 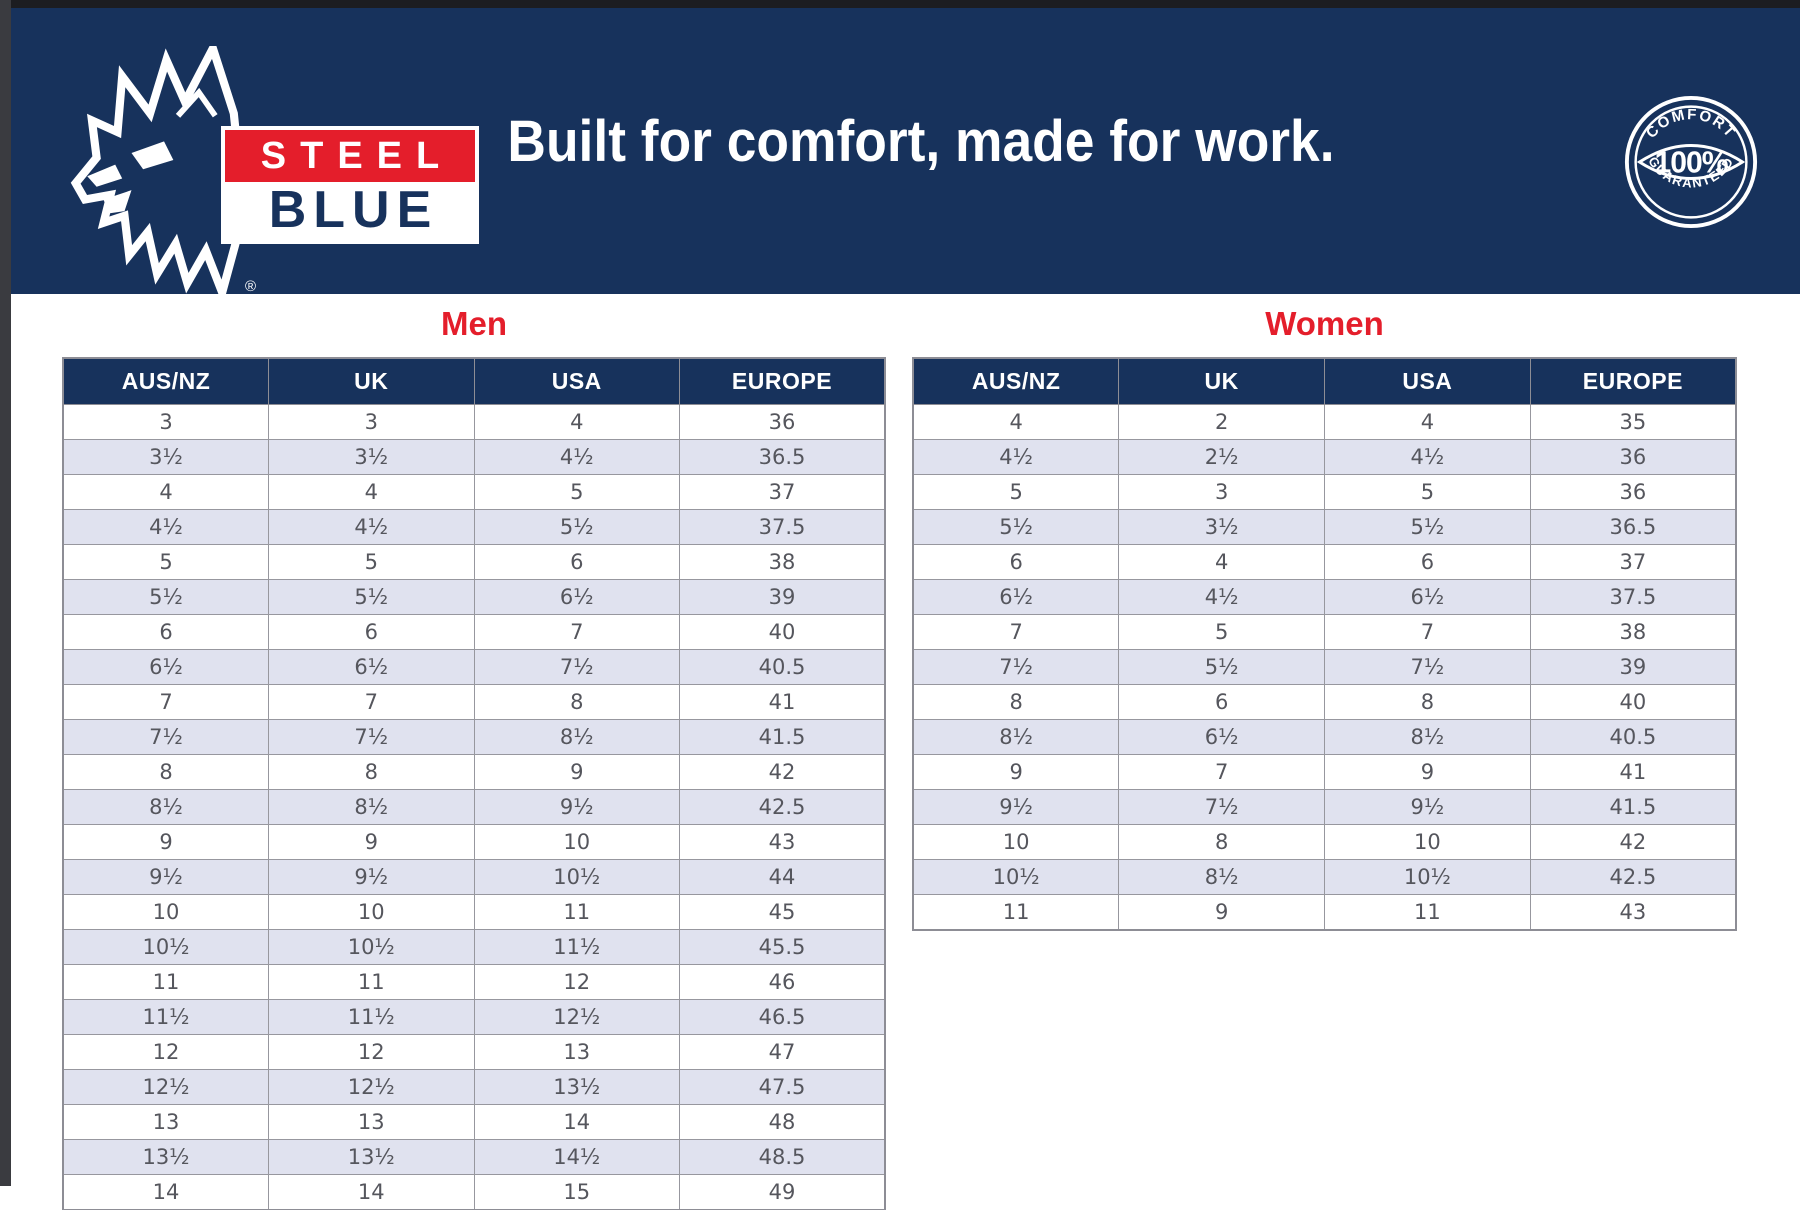 What do you see at coordinates (782, 1087) in the screenshot?
I see `size-cell: 47.5` at bounding box center [782, 1087].